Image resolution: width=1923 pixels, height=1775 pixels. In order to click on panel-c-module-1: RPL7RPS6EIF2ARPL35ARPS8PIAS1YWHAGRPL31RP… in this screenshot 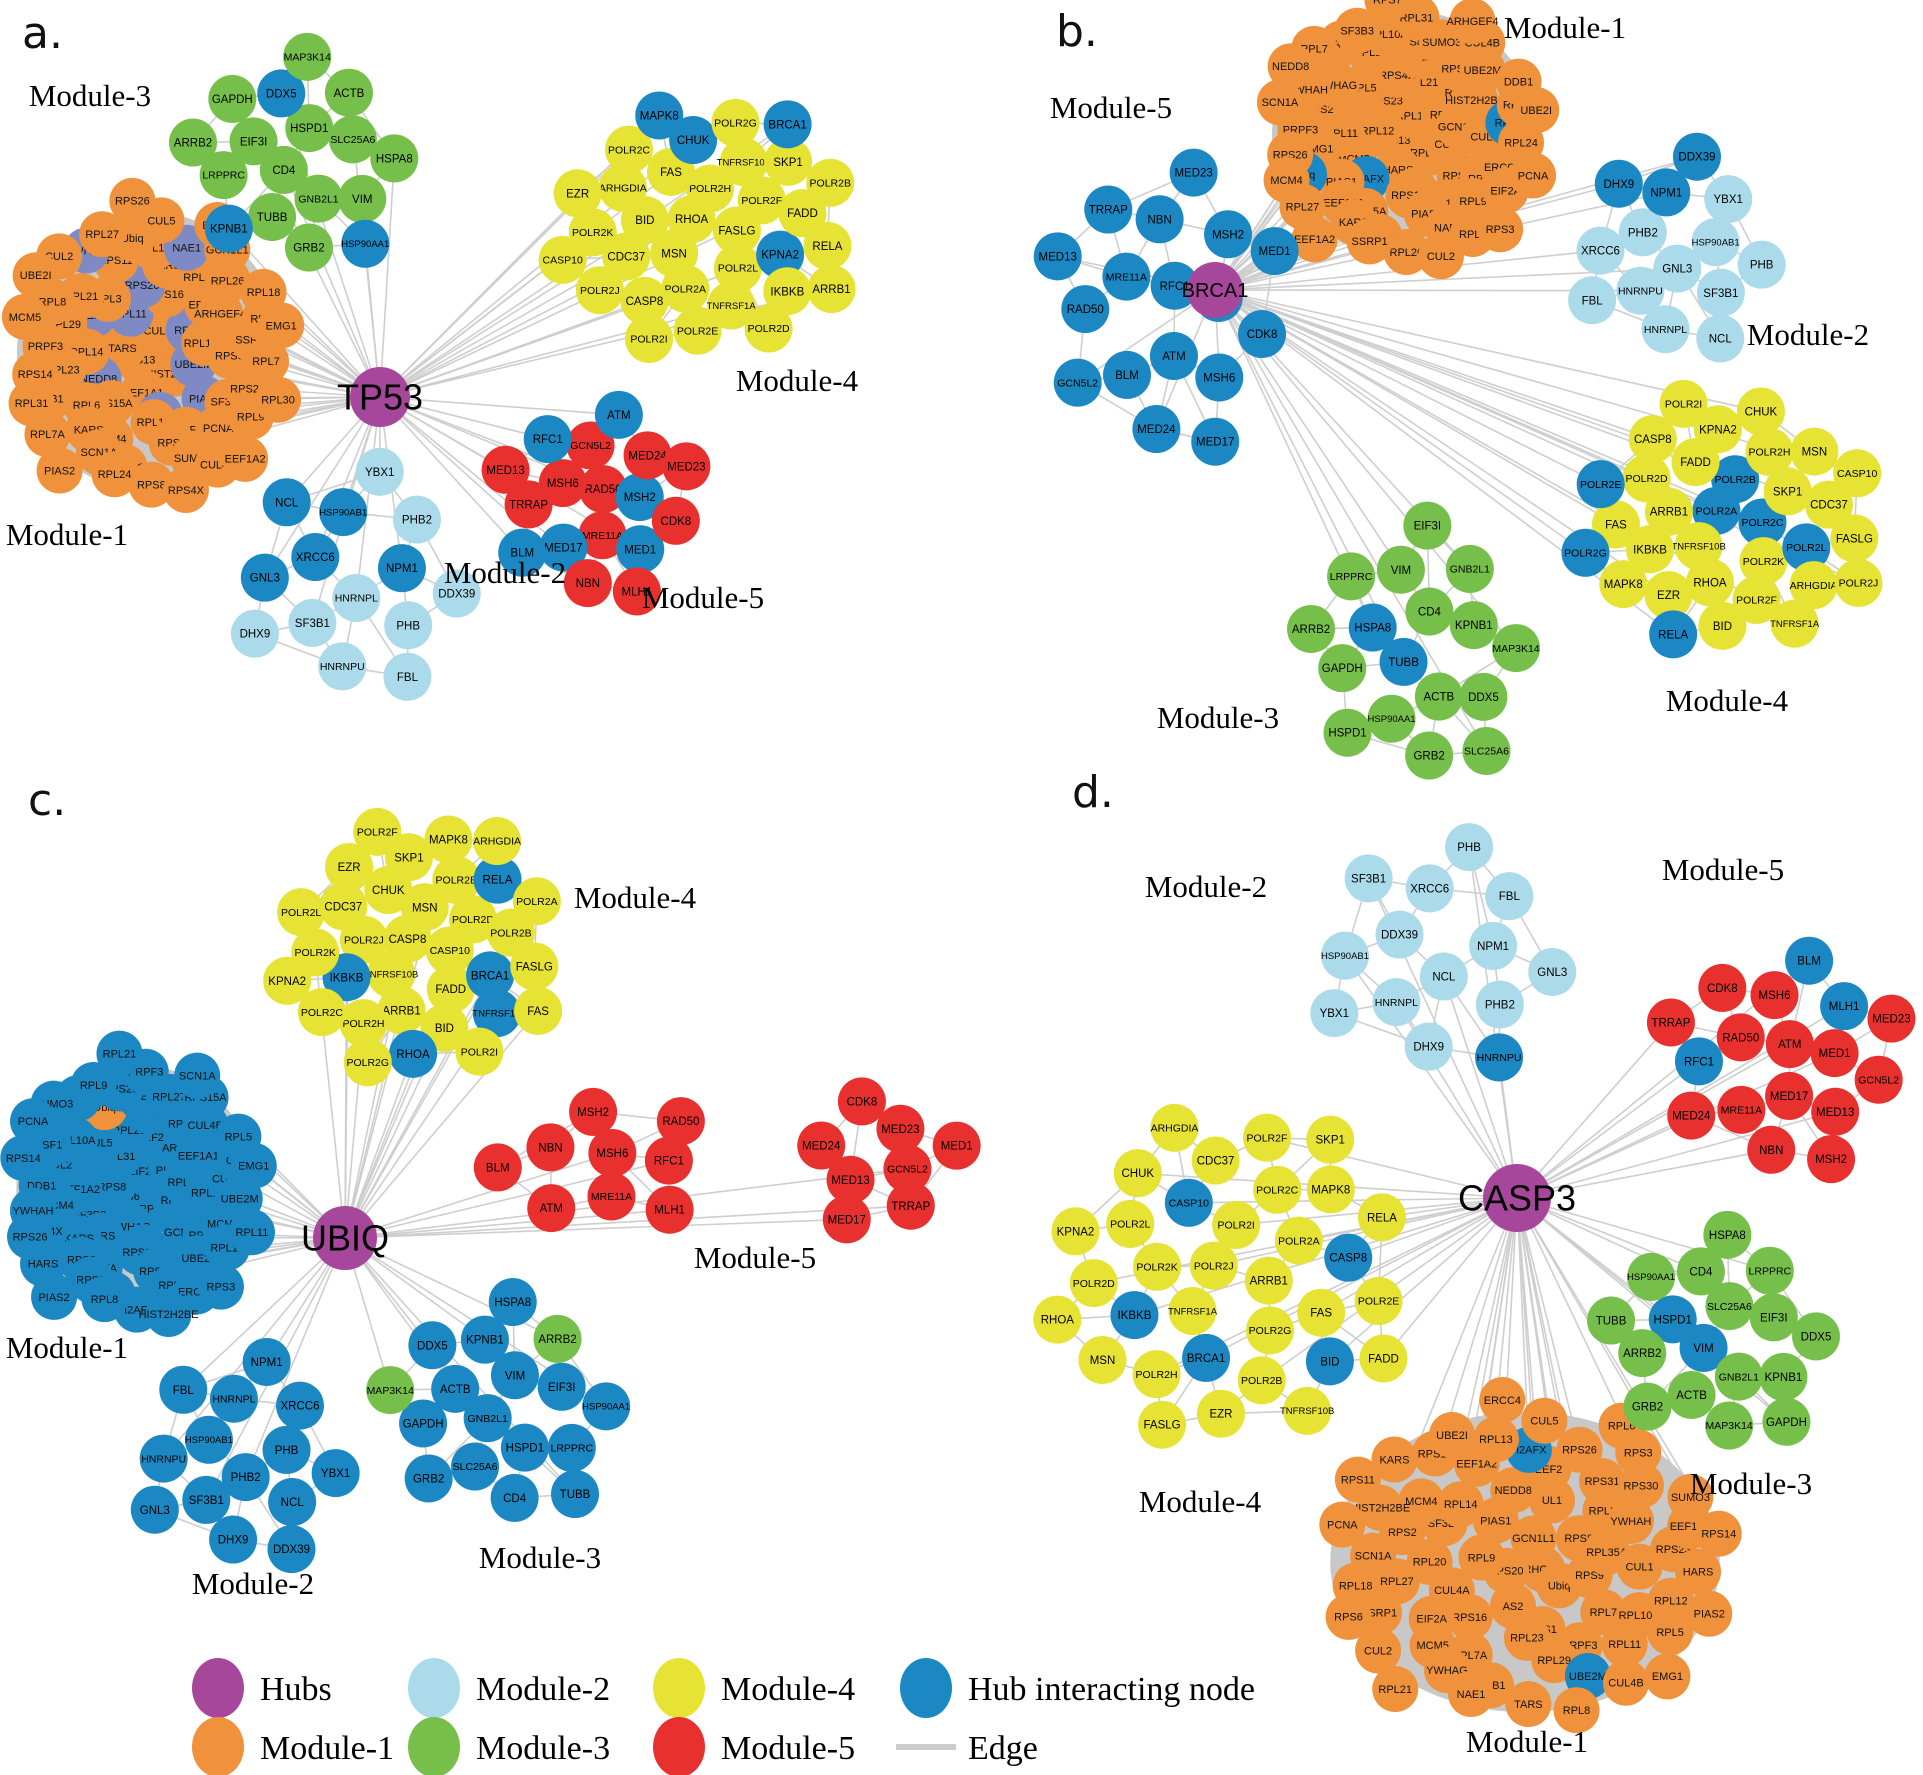, I will do `click(138, 1184)`.